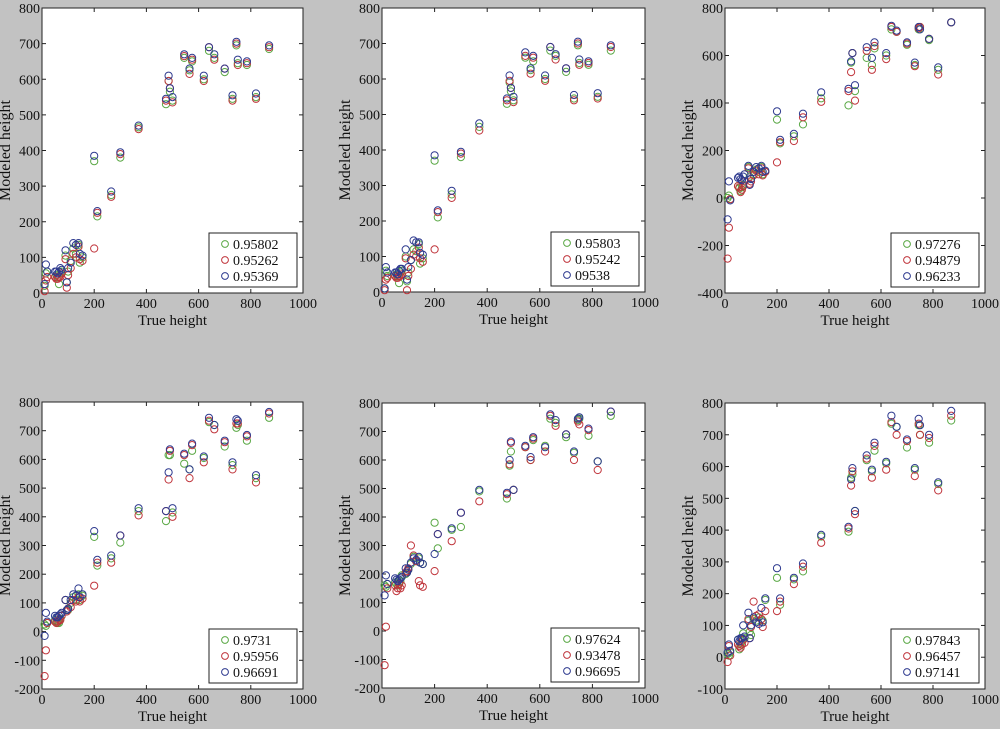 This screenshot has height=729, width=1000. What do you see at coordinates (369, 490) in the screenshot?
I see `y-tick-label: 500` at bounding box center [369, 490].